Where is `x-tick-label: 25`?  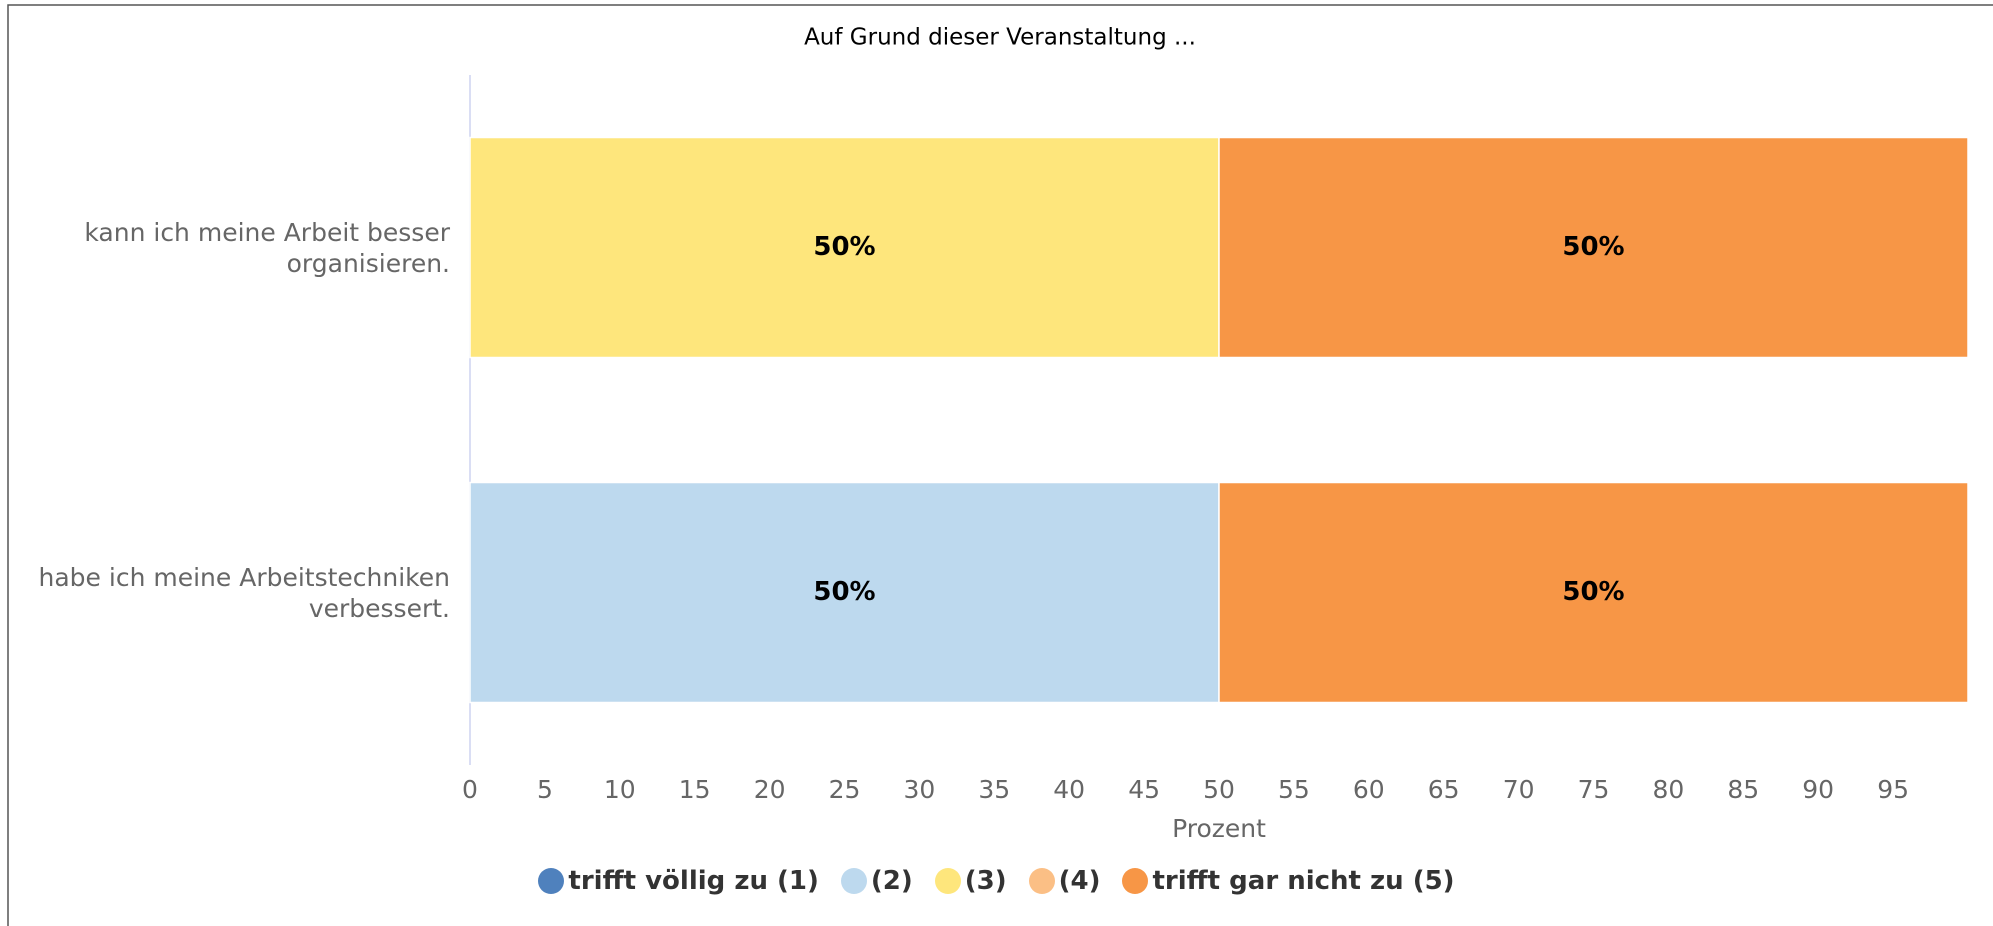
x-tick-label: 25 is located at coordinates (845, 789).